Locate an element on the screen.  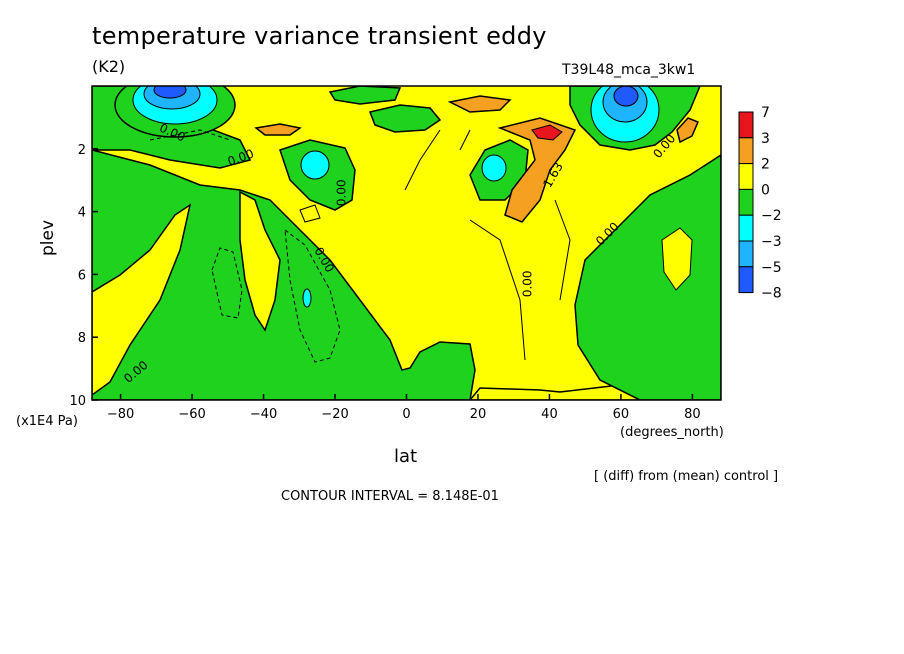
y-tick-label: 6 is located at coordinates (82, 275).